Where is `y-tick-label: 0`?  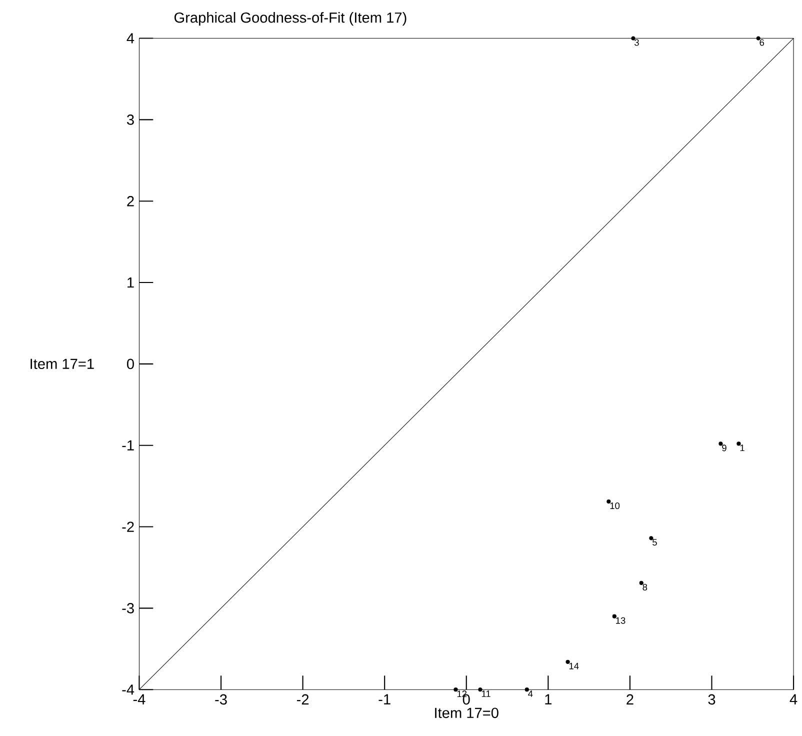 y-tick-label: 0 is located at coordinates (130, 364).